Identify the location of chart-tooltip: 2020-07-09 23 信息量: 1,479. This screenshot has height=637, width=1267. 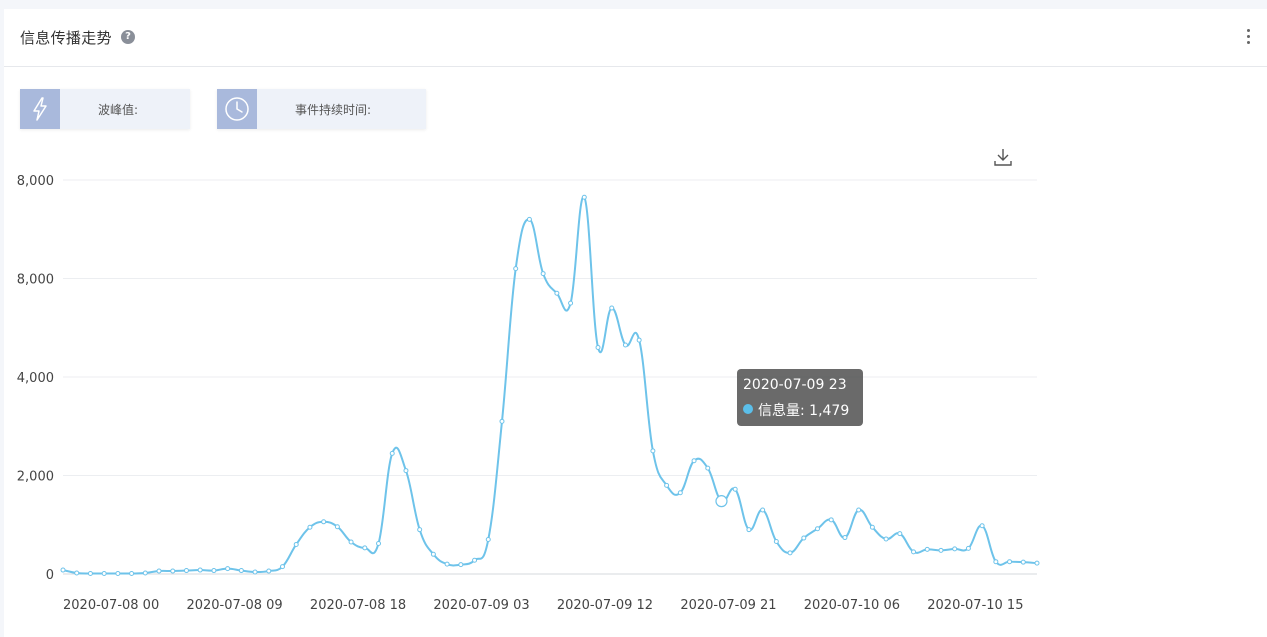
(800, 397).